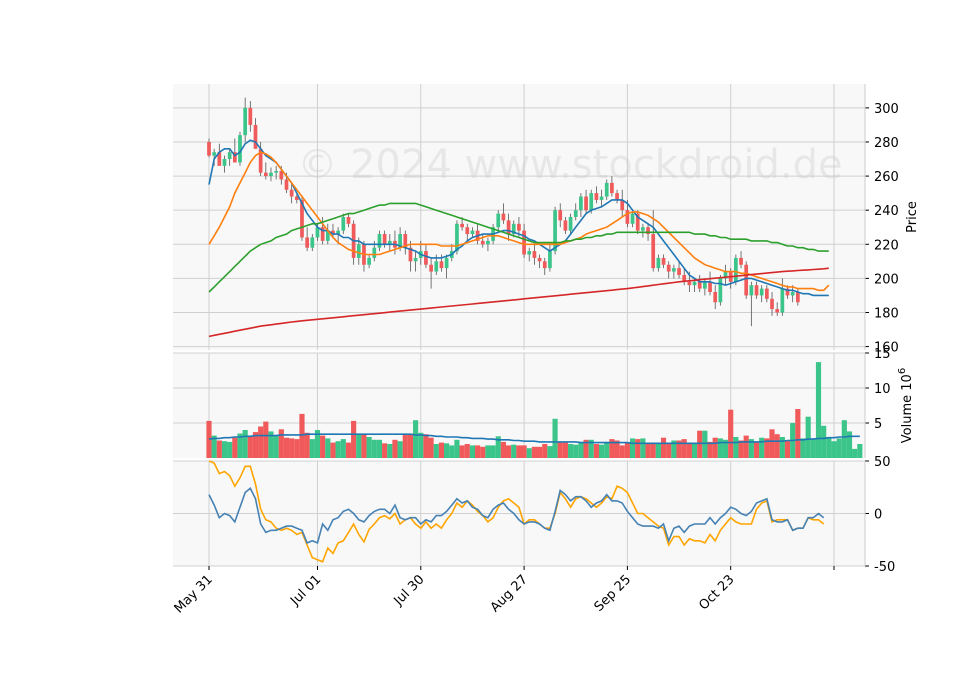  I want to click on price-ytick-label: 160, so click(886, 348).